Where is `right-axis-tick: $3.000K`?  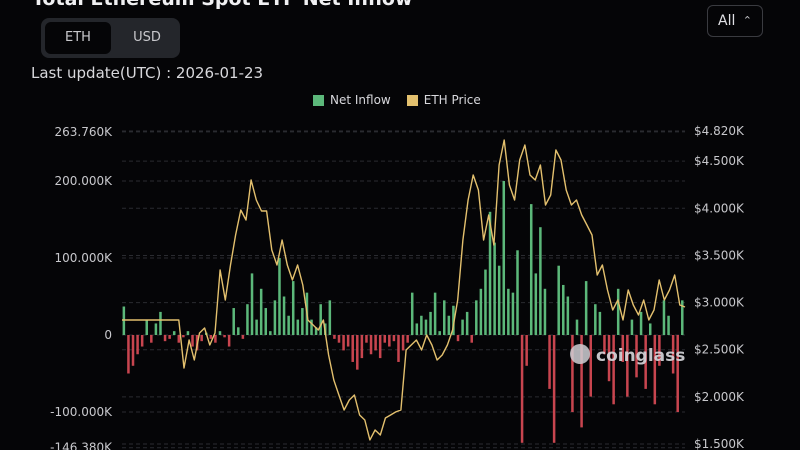 right-axis-tick: $3.000K is located at coordinates (719, 303).